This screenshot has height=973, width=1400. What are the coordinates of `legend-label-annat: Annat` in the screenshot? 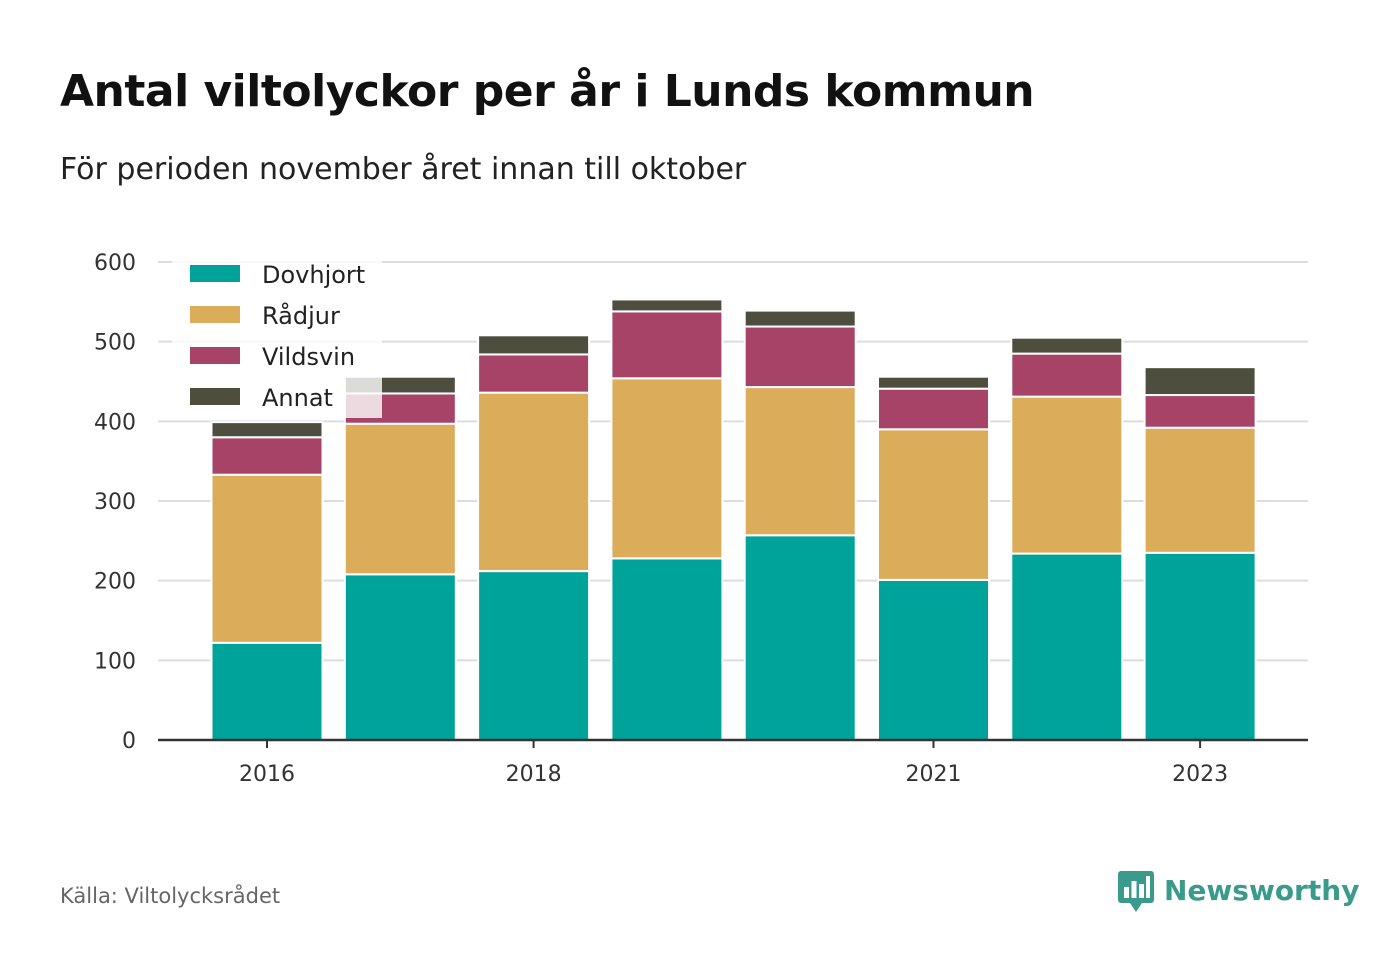 It's located at (297, 398).